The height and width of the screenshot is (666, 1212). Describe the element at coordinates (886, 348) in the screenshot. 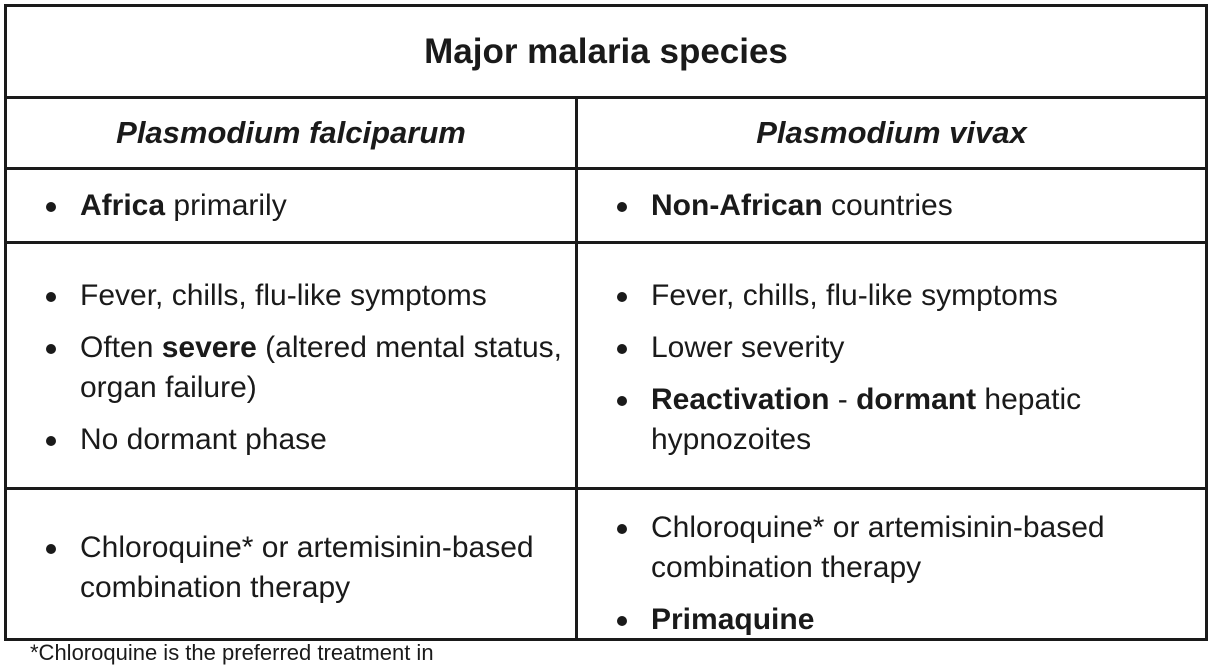

I see `bullet-item: Lower severity` at that location.